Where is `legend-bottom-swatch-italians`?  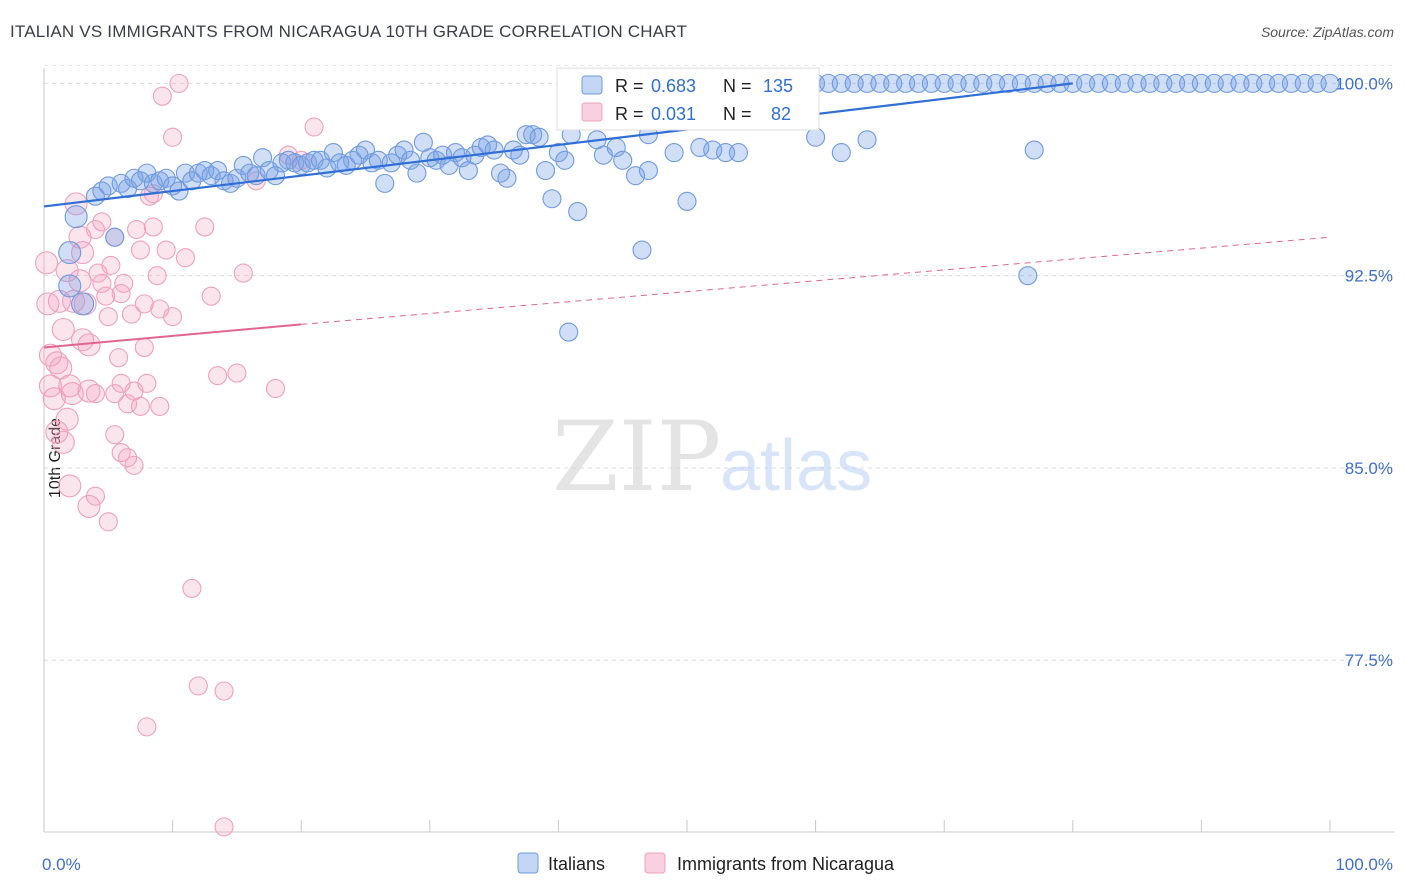
legend-bottom-swatch-italians is located at coordinates (528, 863).